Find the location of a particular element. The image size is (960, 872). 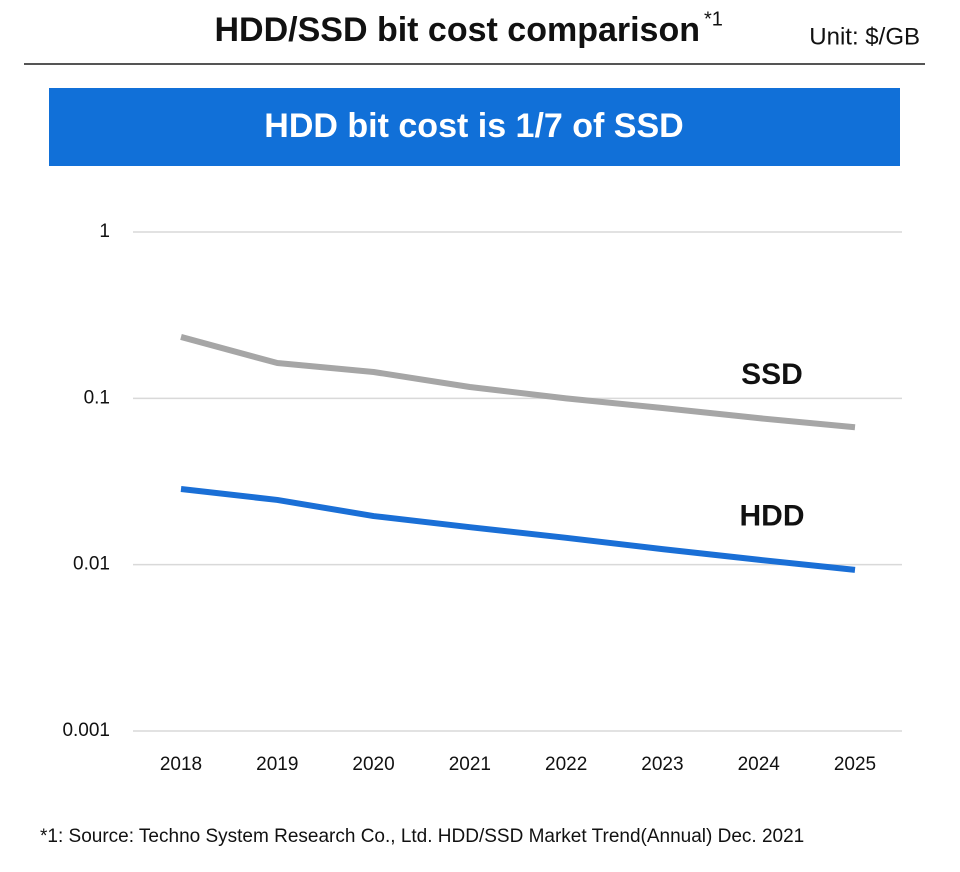

x-tick-label: 2022 is located at coordinates (566, 764).